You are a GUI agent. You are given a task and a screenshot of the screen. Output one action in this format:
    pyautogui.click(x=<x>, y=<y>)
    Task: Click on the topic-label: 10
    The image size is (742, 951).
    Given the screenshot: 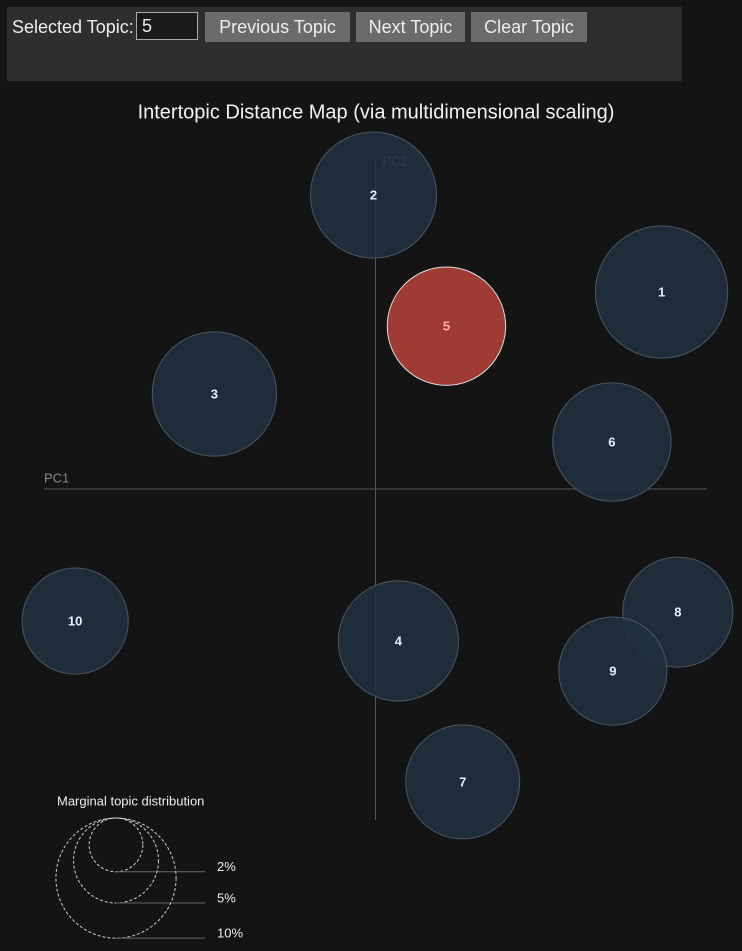 What is the action you would take?
    pyautogui.click(x=75, y=621)
    